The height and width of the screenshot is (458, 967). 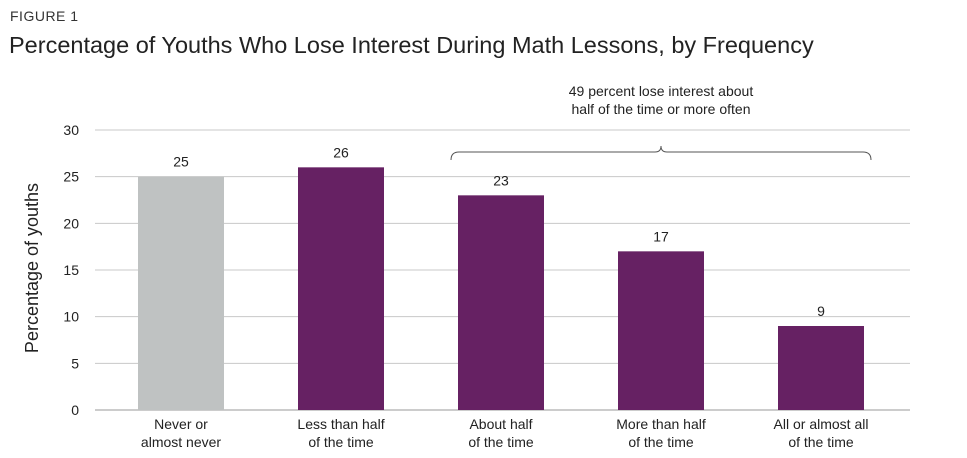 What do you see at coordinates (71, 317) in the screenshot?
I see `y-tick-label-10: 10` at bounding box center [71, 317].